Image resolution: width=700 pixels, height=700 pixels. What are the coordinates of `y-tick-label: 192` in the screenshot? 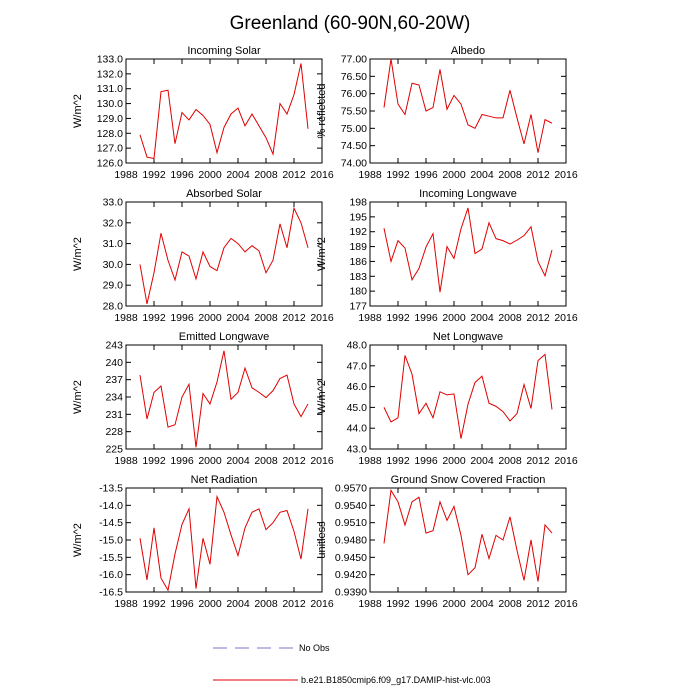 It's located at (358, 232).